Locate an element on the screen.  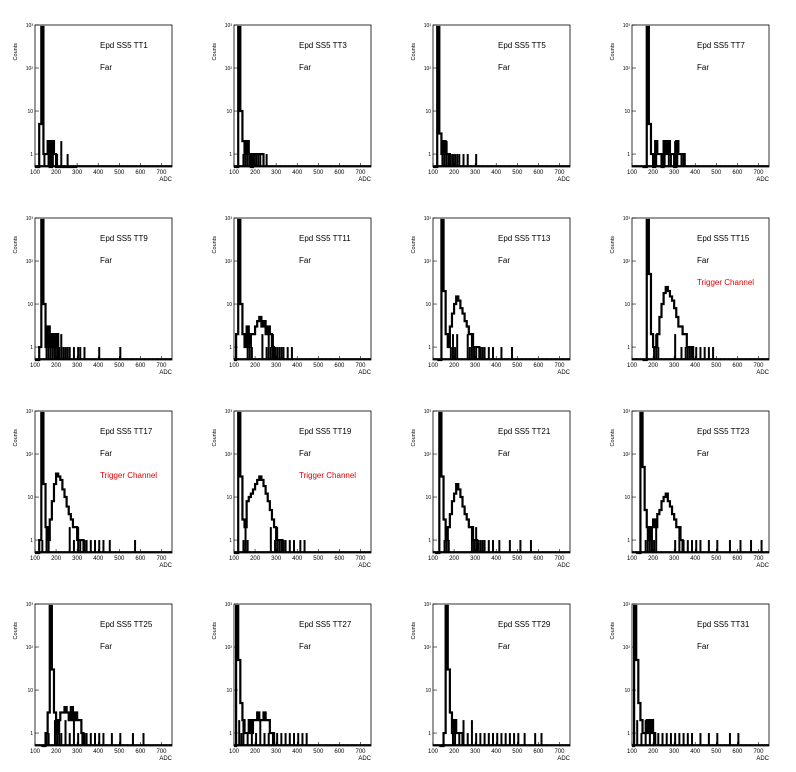
x-tick-label: 700 is located at coordinates (559, 752).